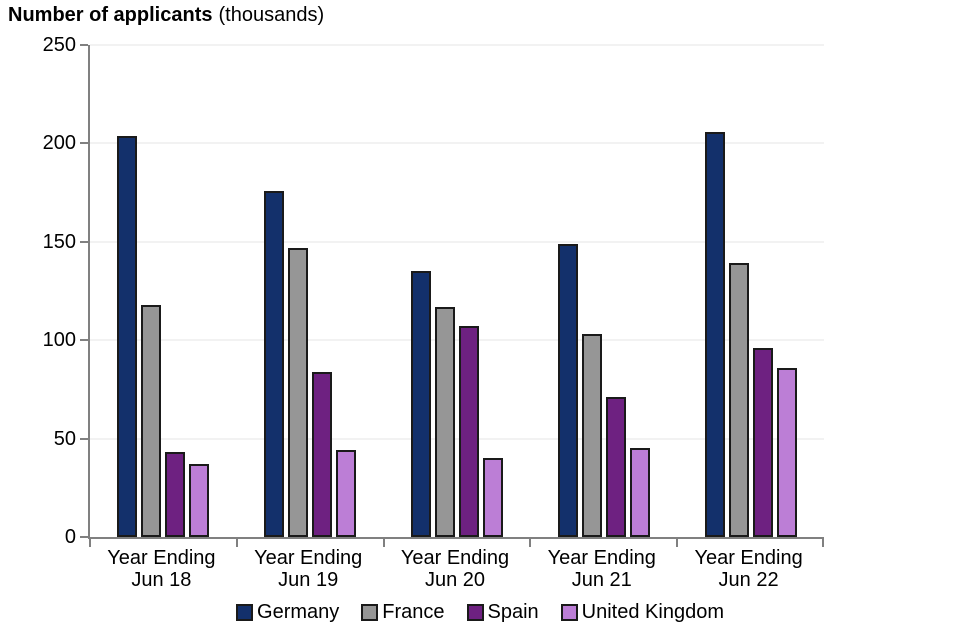  I want to click on x-axis-label-jun-19: Year Ending Jun 19, so click(308, 569).